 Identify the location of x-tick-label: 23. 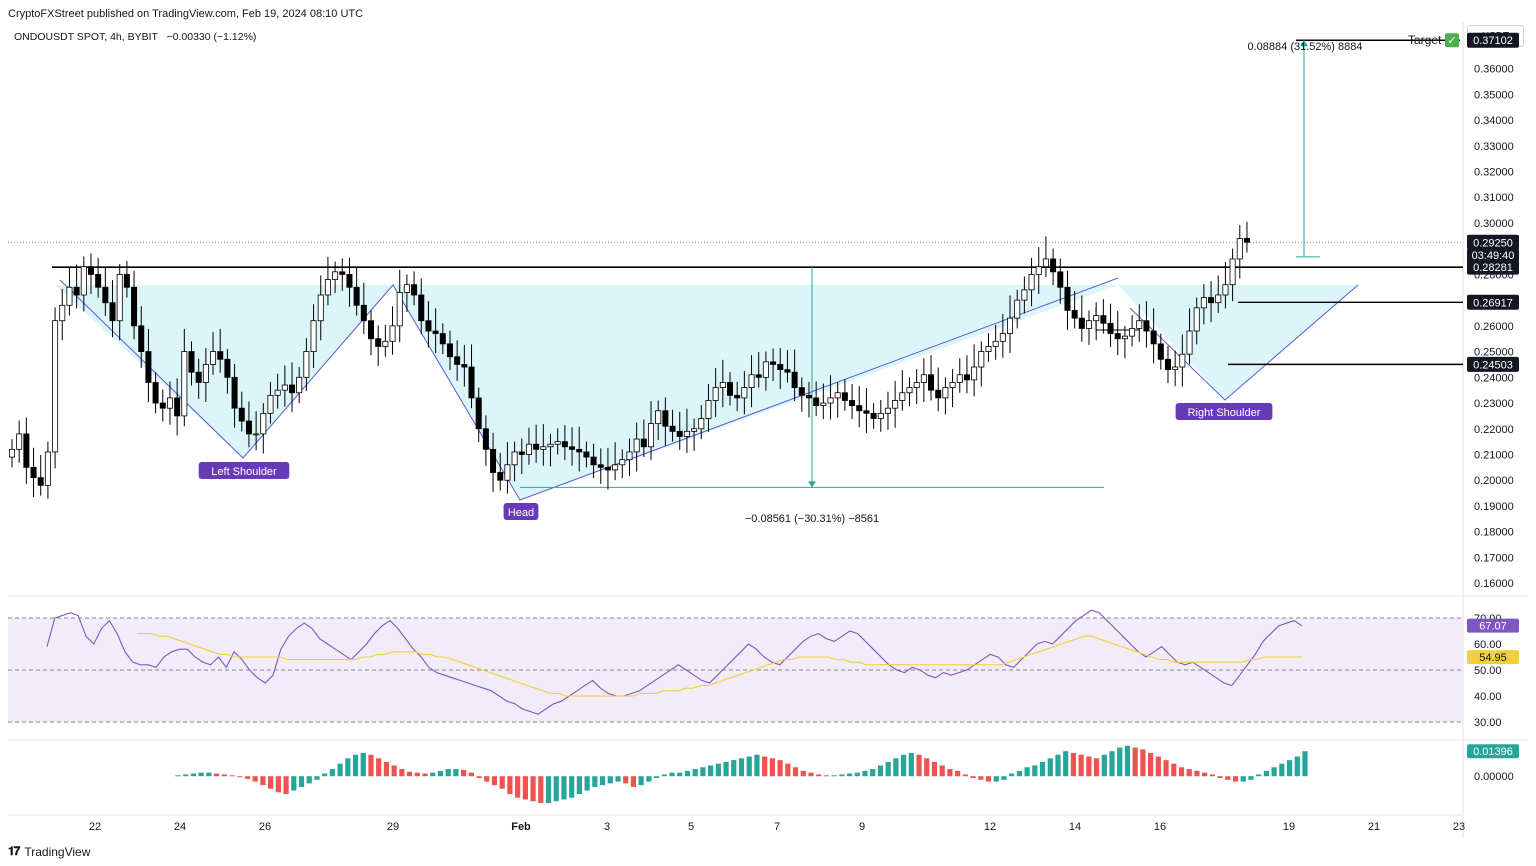
(1459, 827).